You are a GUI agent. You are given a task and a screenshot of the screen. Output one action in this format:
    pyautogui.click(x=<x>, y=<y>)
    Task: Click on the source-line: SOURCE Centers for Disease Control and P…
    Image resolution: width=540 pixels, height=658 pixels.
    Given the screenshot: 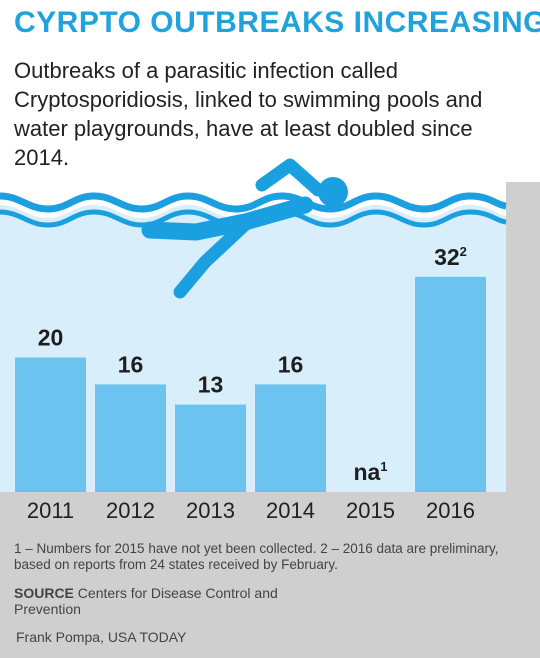 What is the action you would take?
    pyautogui.click(x=164, y=601)
    